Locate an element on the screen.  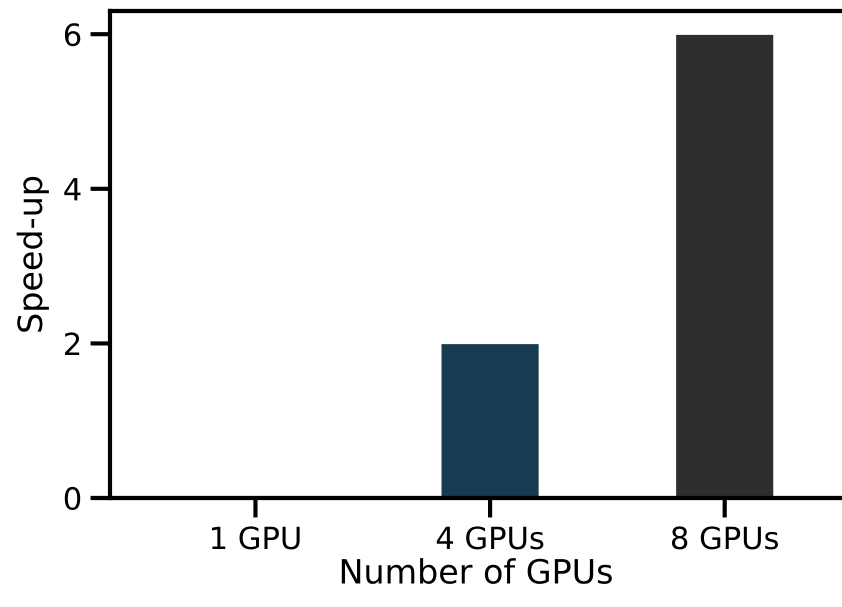
x-tick-label: 8 GPUs is located at coordinates (725, 538).